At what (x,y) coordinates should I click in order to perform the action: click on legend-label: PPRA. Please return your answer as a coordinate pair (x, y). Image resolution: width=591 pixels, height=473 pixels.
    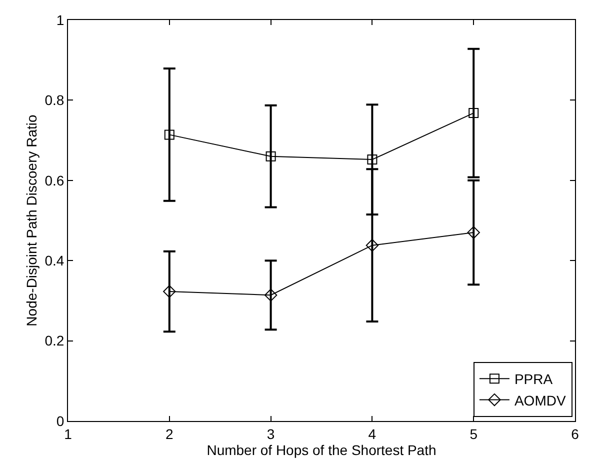
    Looking at the image, I should click on (534, 379).